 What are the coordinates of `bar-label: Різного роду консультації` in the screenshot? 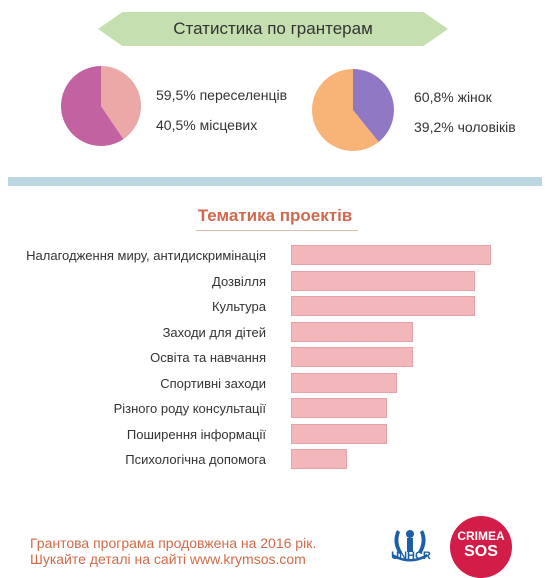 It's located at (189, 408).